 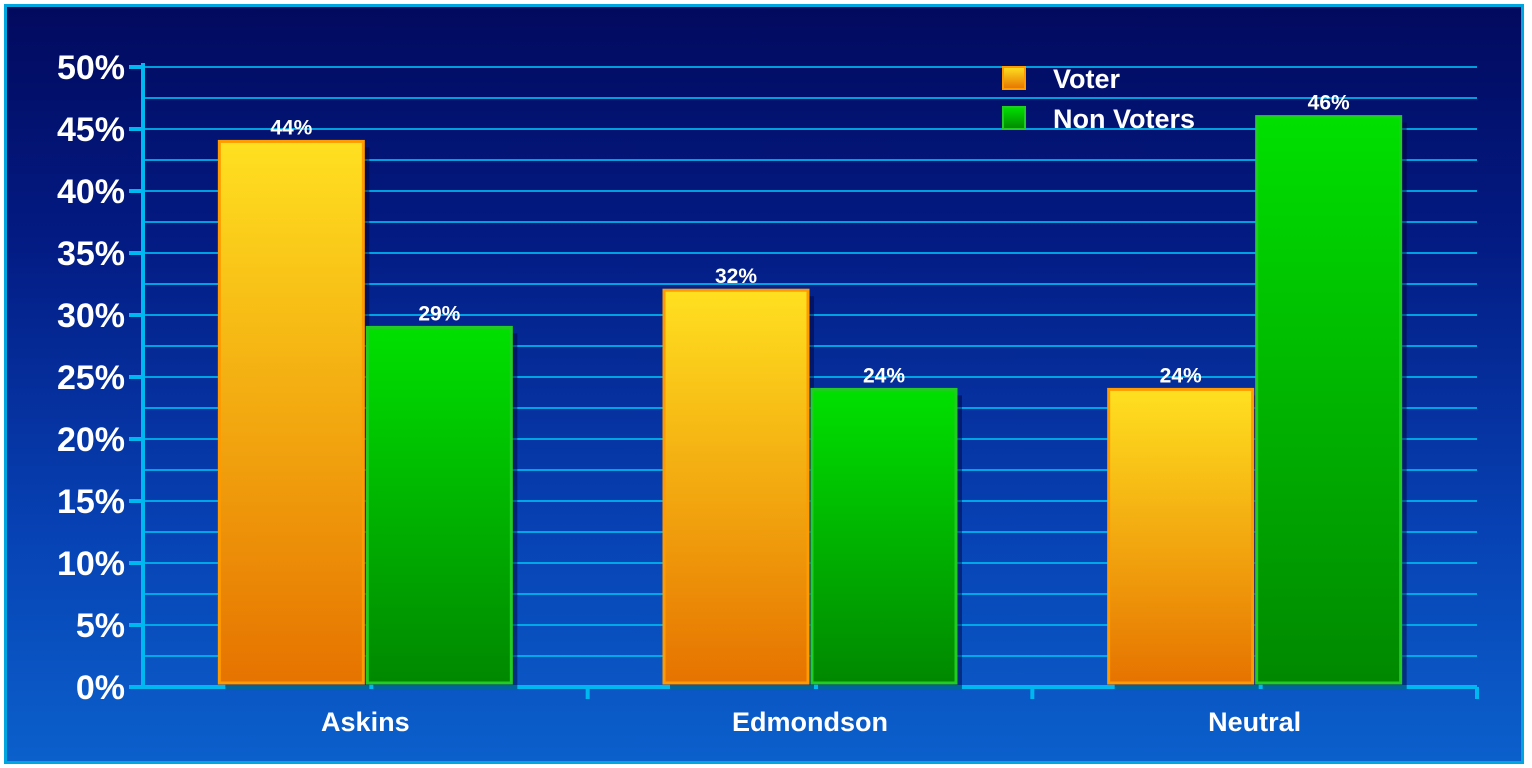 What do you see at coordinates (91, 316) in the screenshot?
I see `y-tick-label: 30%` at bounding box center [91, 316].